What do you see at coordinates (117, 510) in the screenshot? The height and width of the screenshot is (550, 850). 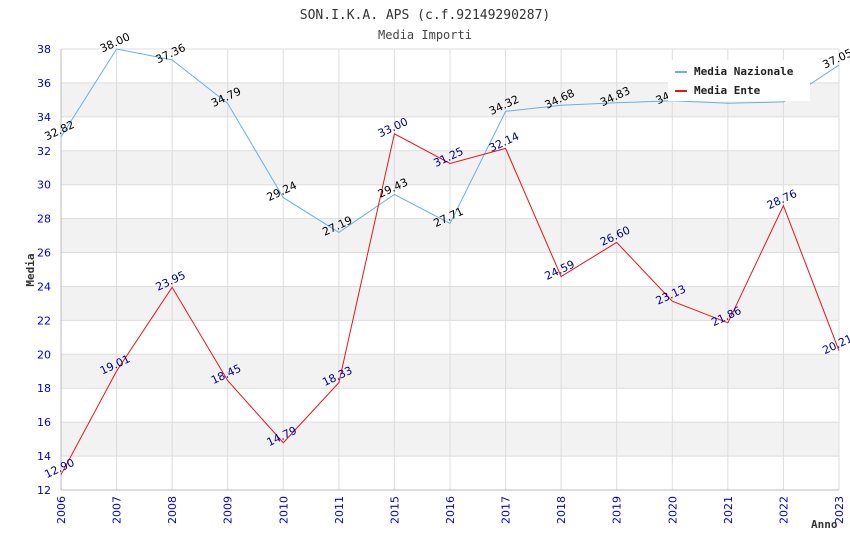 I see `x-tick-label: 2007` at bounding box center [117, 510].